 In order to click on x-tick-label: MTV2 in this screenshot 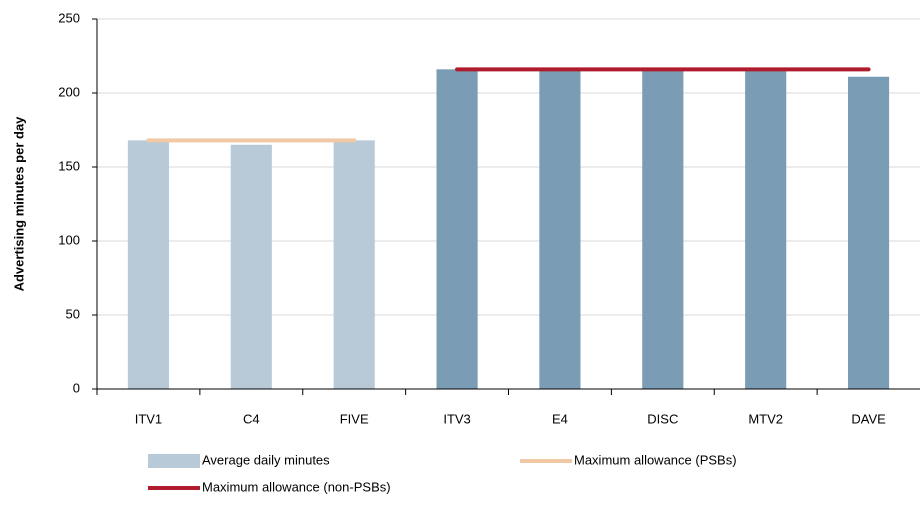, I will do `click(765, 418)`.